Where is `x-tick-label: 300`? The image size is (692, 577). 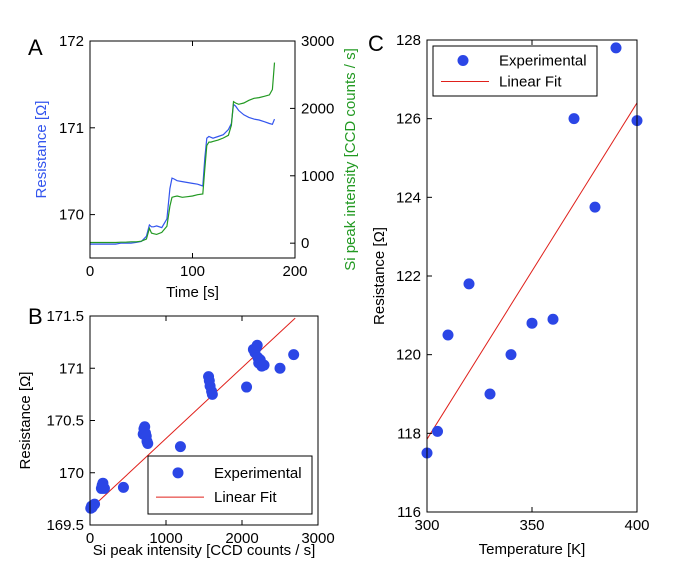
x-tick-label: 300 is located at coordinates (426, 525).